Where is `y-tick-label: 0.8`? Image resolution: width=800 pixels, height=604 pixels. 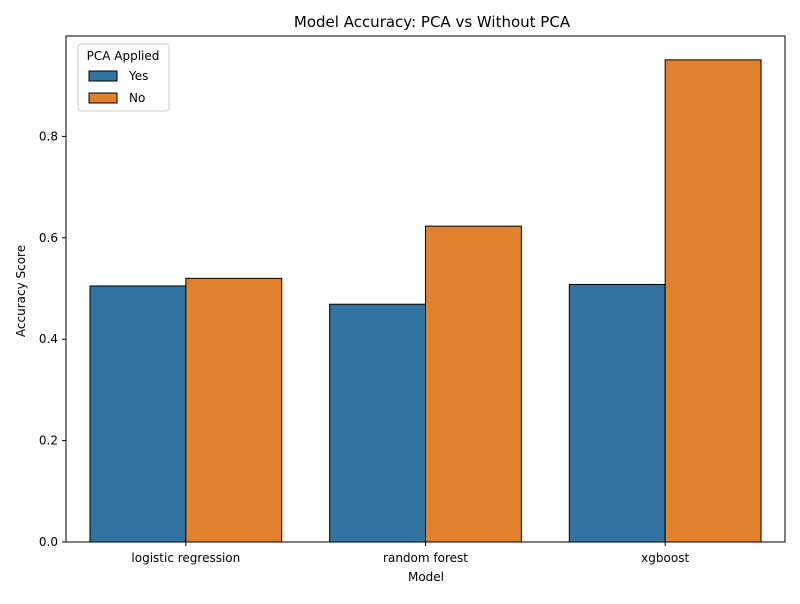 y-tick-label: 0.8 is located at coordinates (48, 136).